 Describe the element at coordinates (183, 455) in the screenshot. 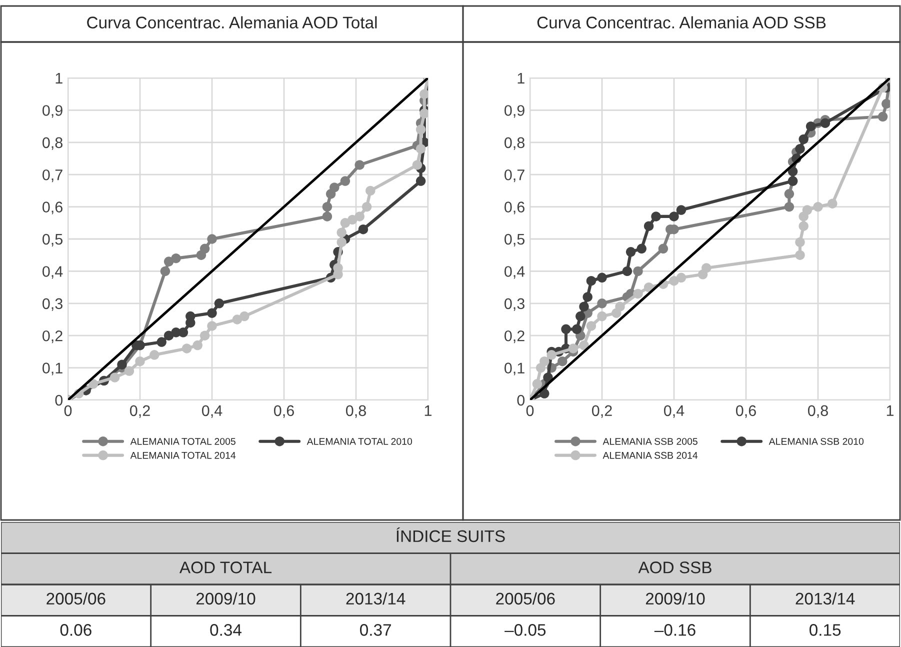

I see `legend-label: ALEMANIA TOTAL 2014` at that location.